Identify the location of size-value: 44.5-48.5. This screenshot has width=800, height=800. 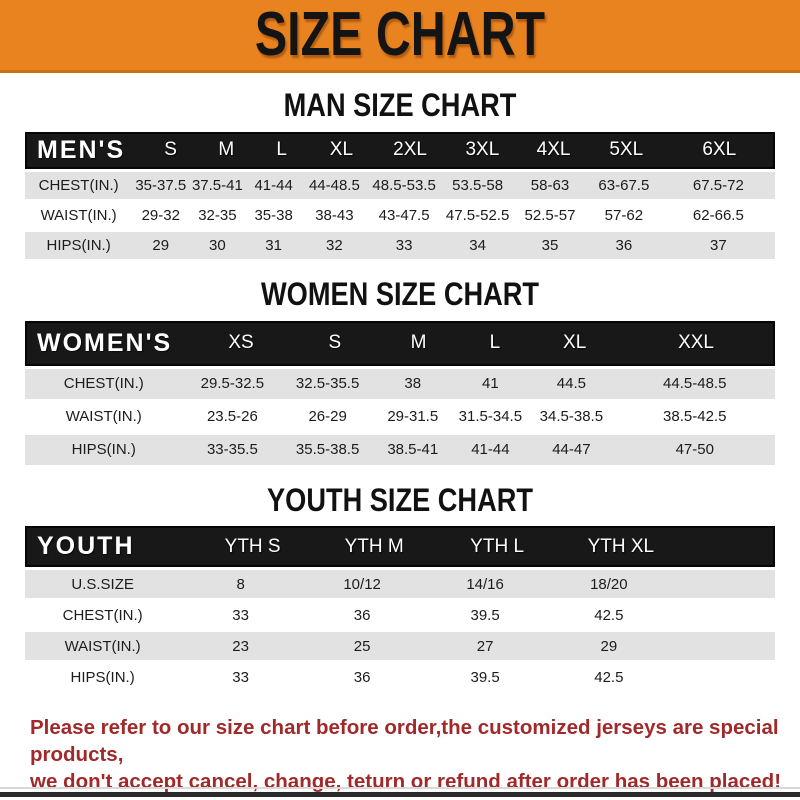
(695, 384).